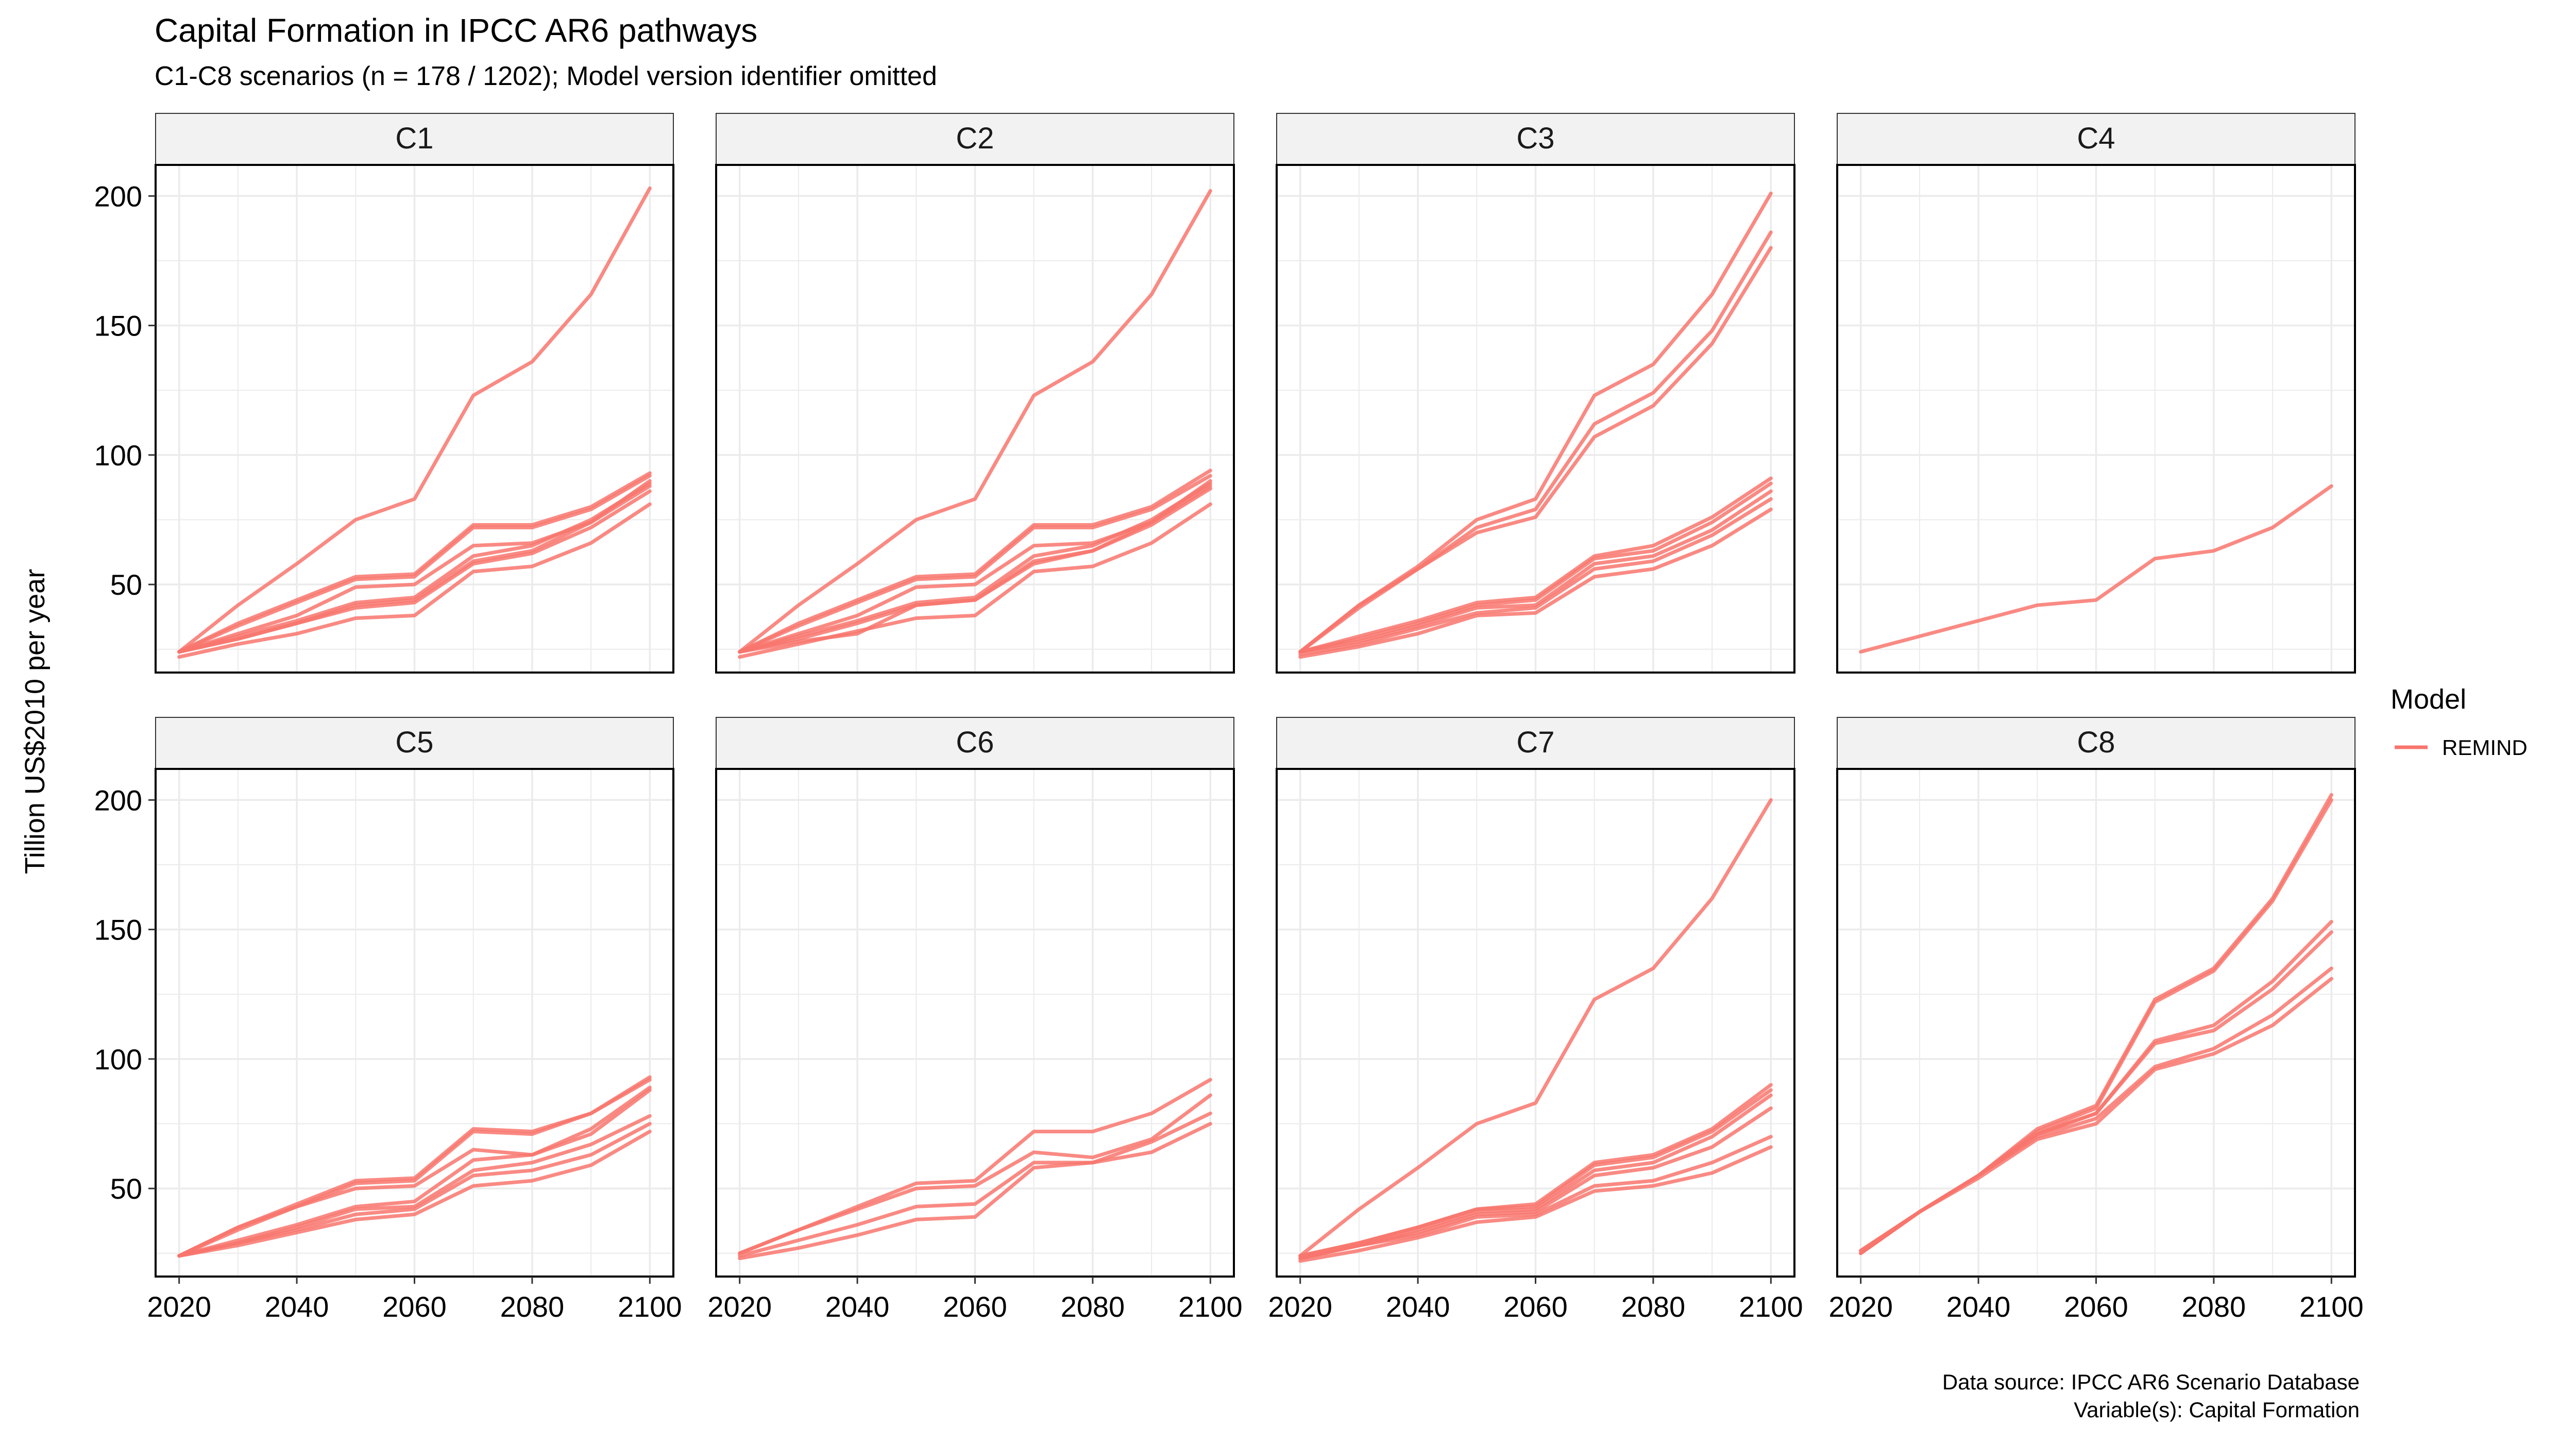 Image resolution: width=2576 pixels, height=1443 pixels. I want to click on facet-c6: C6 2020 2040 2060 2080 2100, so click(975, 1020).